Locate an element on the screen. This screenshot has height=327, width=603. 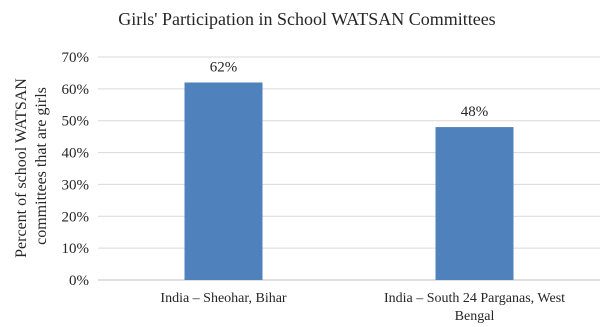
y-axis-label-line-1: Percent of school WATSAN is located at coordinates (21, 168).